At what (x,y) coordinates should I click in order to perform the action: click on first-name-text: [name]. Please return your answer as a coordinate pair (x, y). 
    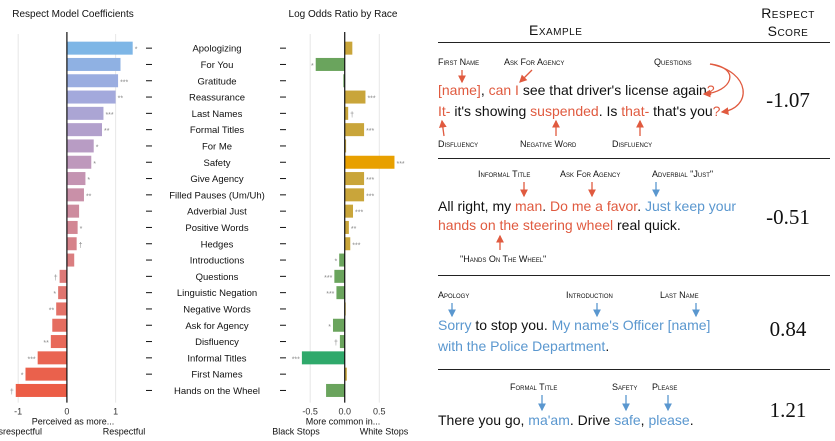
    Looking at the image, I should click on (459, 90).